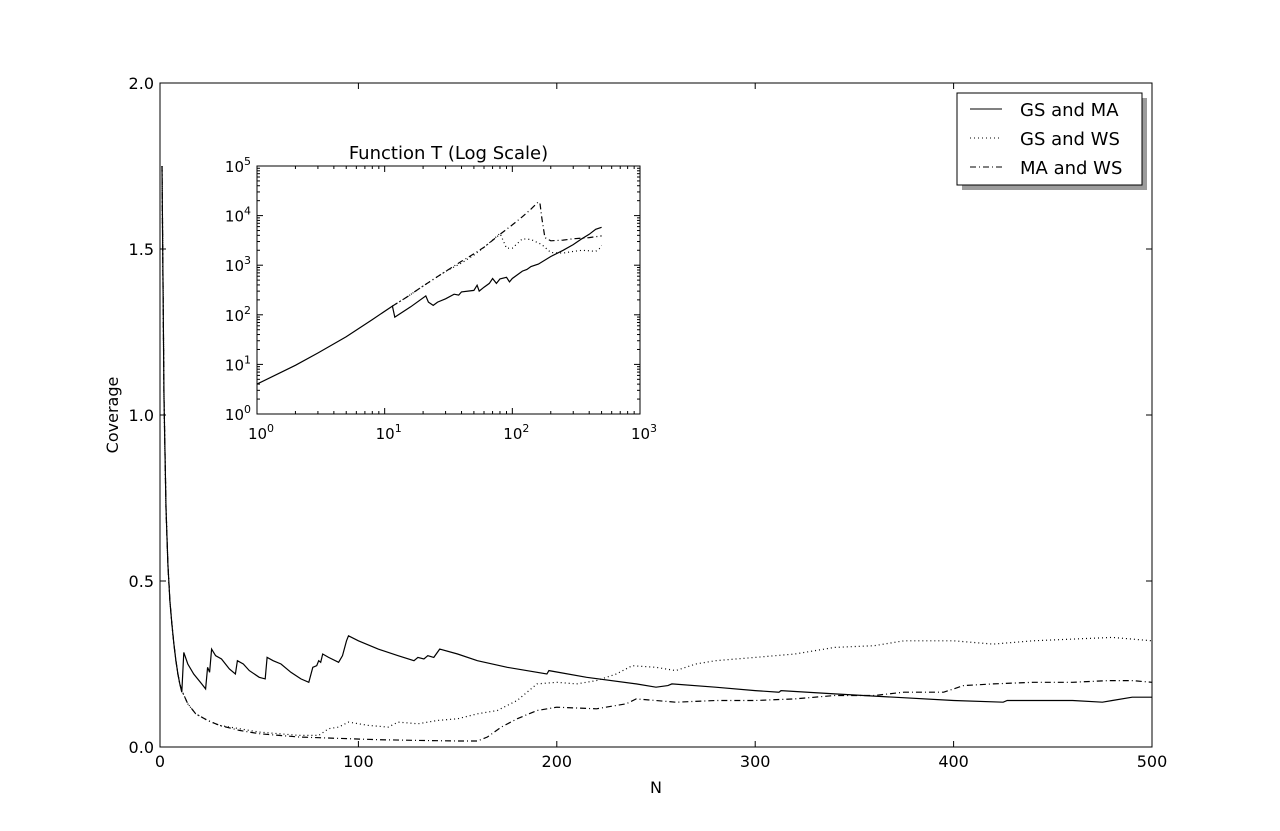  What do you see at coordinates (141, 415) in the screenshot?
I see `y-tick-label: 1.0` at bounding box center [141, 415].